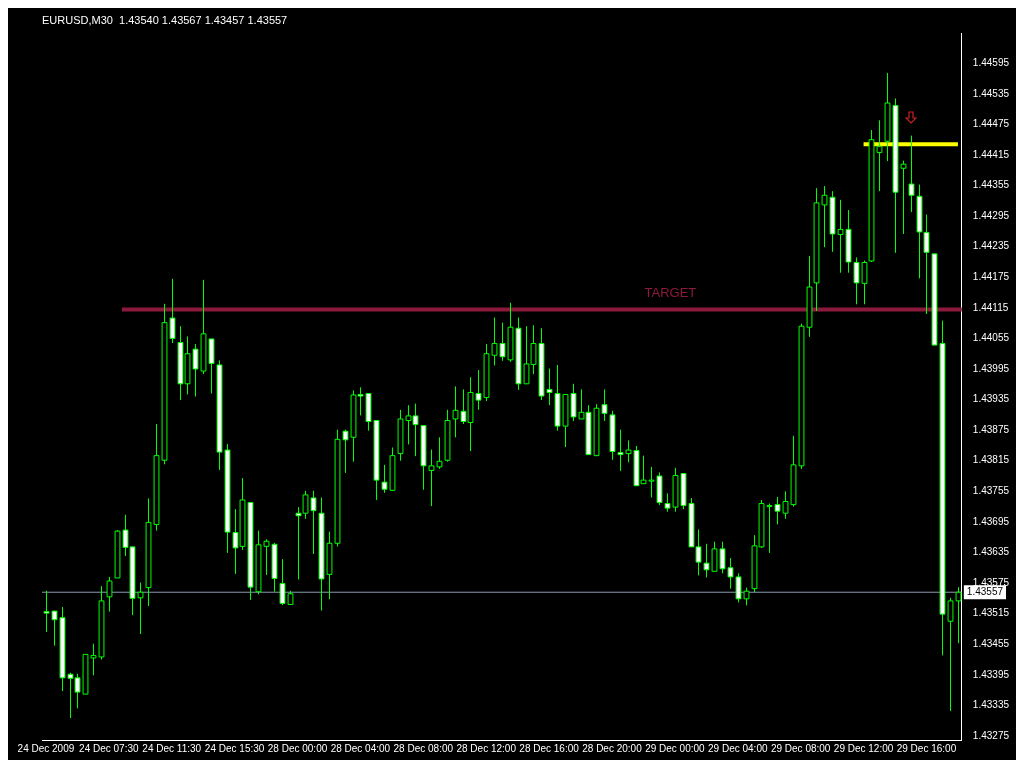 The width and height of the screenshot is (1024, 768). What do you see at coordinates (670, 293) in the screenshot?
I see `ref-line-label: TARGET` at bounding box center [670, 293].